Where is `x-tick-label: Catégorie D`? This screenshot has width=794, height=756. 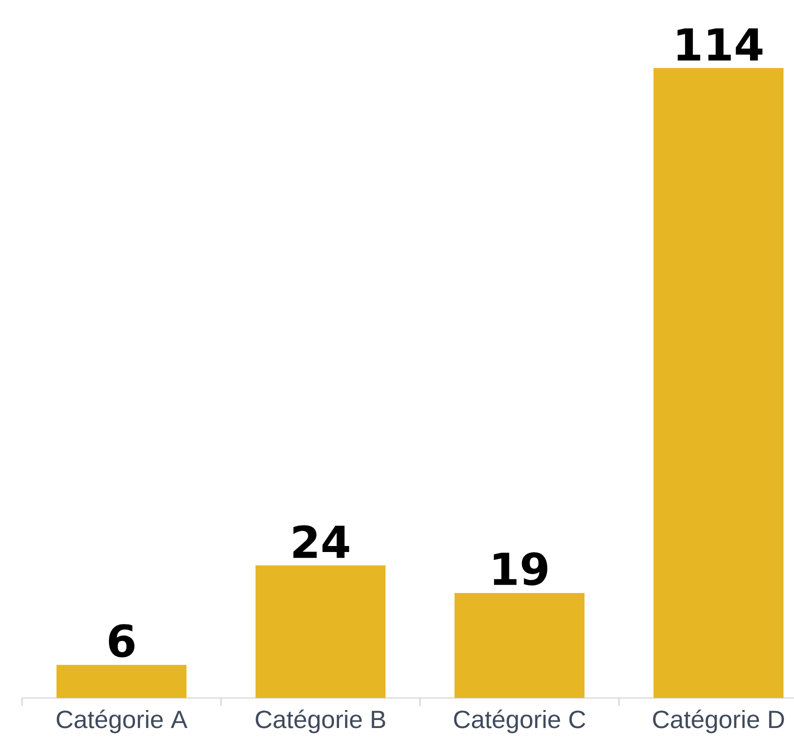 x-tick-label: Catégorie D is located at coordinates (718, 722).